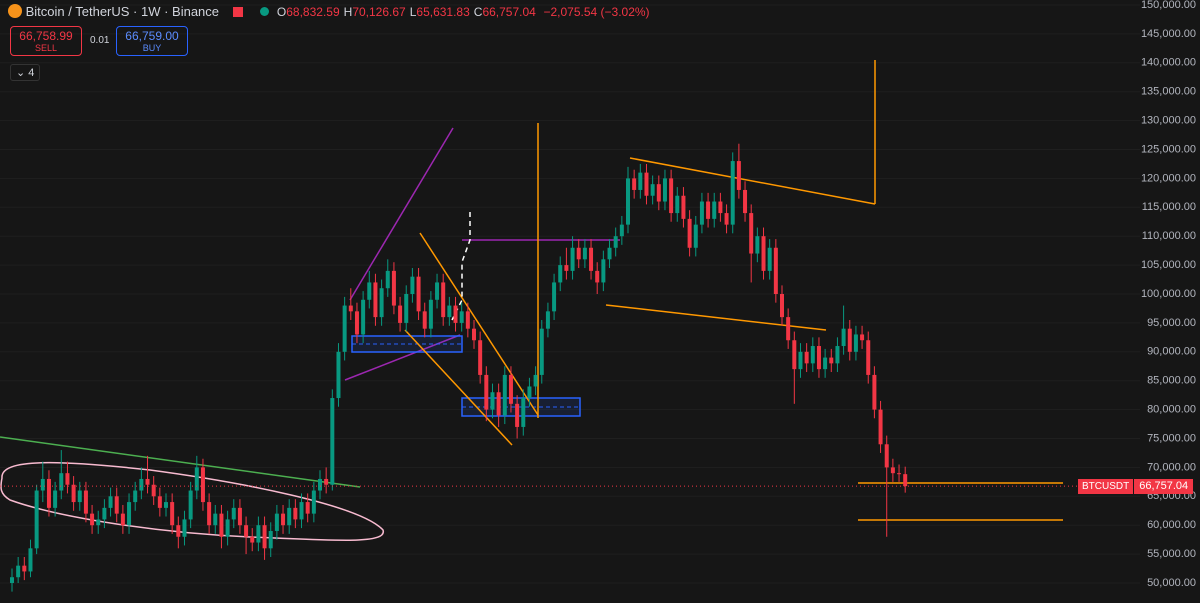 This screenshot has height=603, width=1200. What do you see at coordinates (1168, 294) in the screenshot?
I see `y-tick-label: 100,000.00` at bounding box center [1168, 294].